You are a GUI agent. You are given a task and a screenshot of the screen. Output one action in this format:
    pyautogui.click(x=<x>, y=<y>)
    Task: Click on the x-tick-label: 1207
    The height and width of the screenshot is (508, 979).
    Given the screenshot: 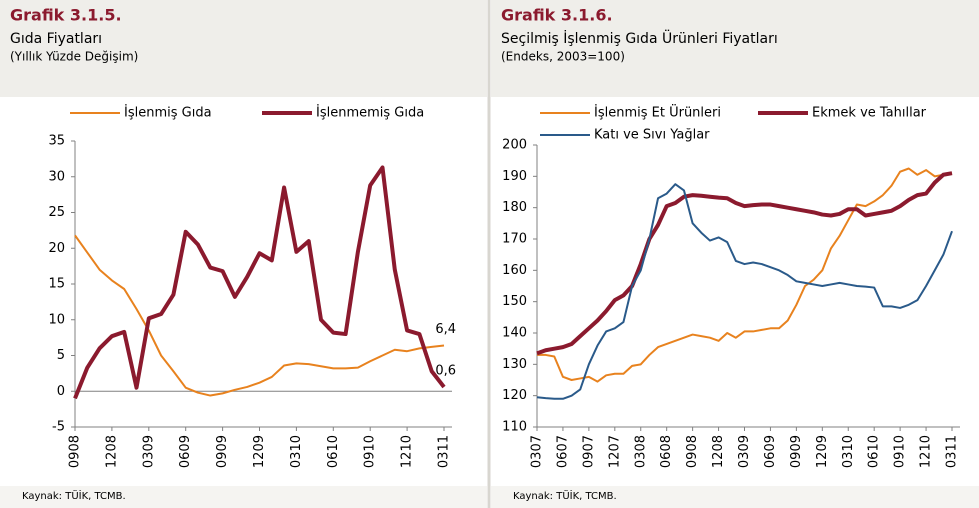 What is the action you would take?
    pyautogui.click(x=614, y=451)
    